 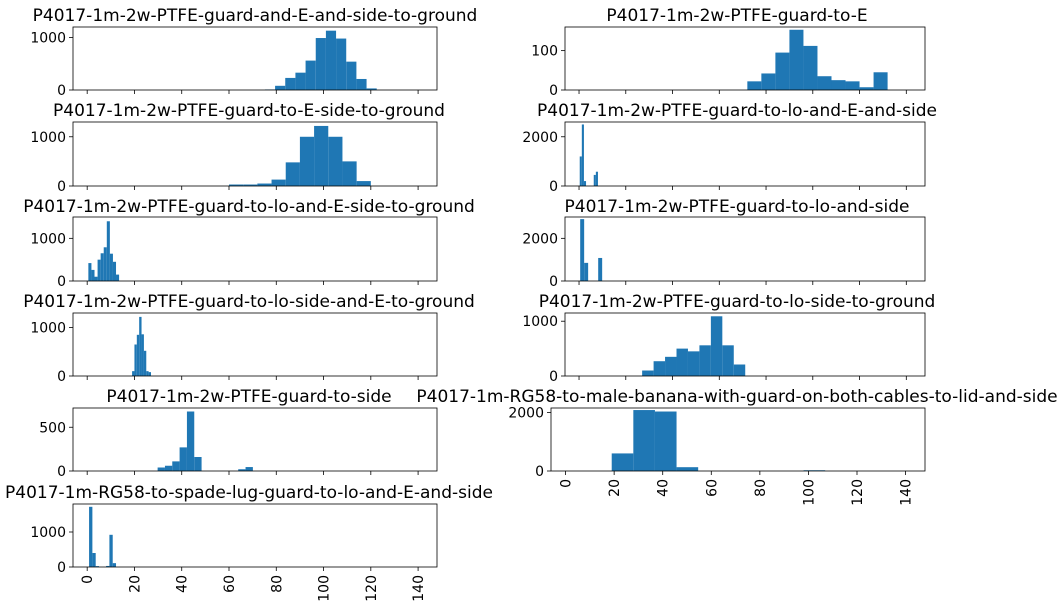 What do you see at coordinates (737, 207) in the screenshot?
I see `panel-title-6: P4017-1m-2w-PTFE-guard-to-lo-and-side` at bounding box center [737, 207].